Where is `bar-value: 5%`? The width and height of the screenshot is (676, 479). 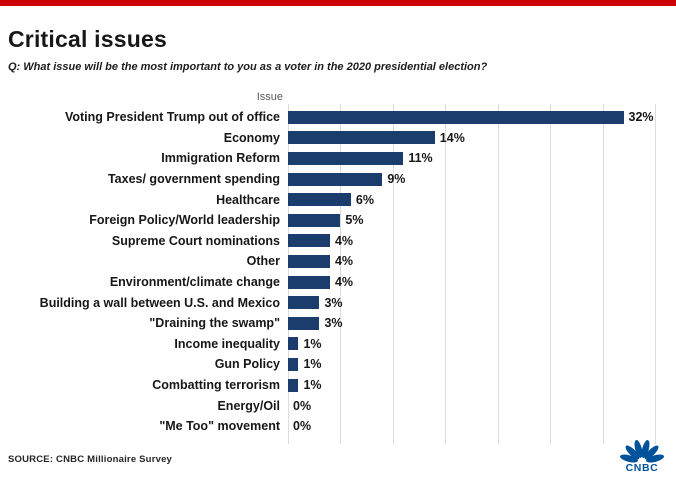 bar-value: 5% is located at coordinates (354, 220).